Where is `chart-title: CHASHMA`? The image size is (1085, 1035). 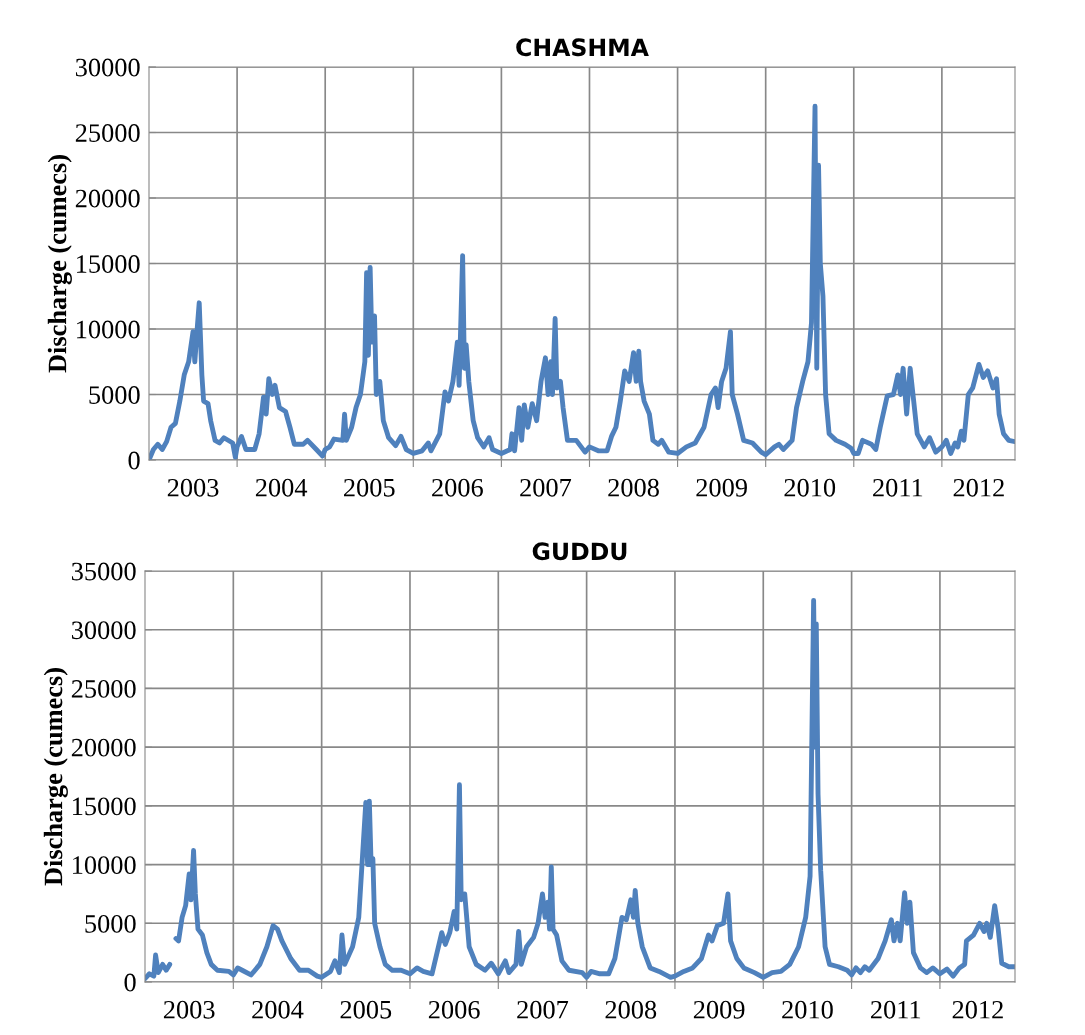 chart-title: CHASHMA is located at coordinates (582, 47).